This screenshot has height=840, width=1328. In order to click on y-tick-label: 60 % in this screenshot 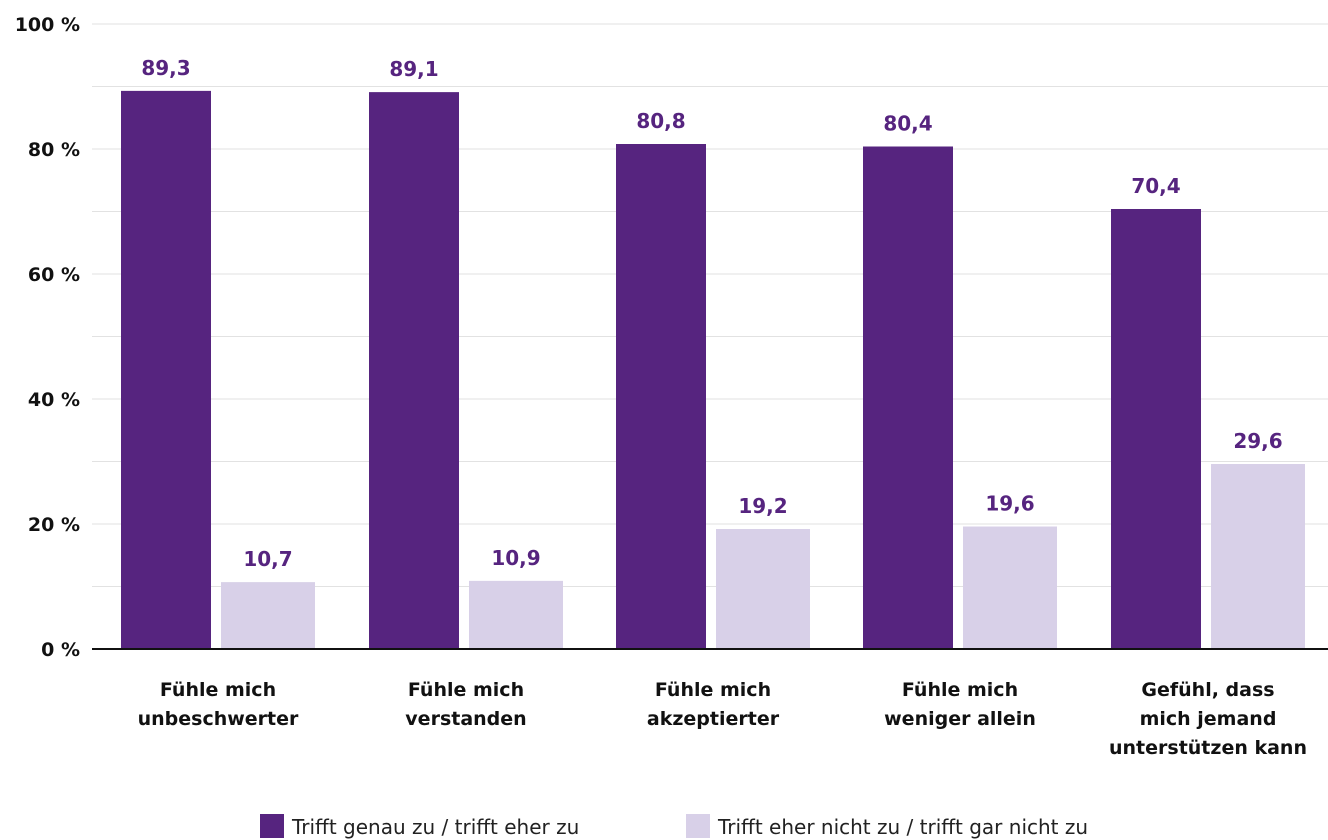, I will do `click(54, 275)`.